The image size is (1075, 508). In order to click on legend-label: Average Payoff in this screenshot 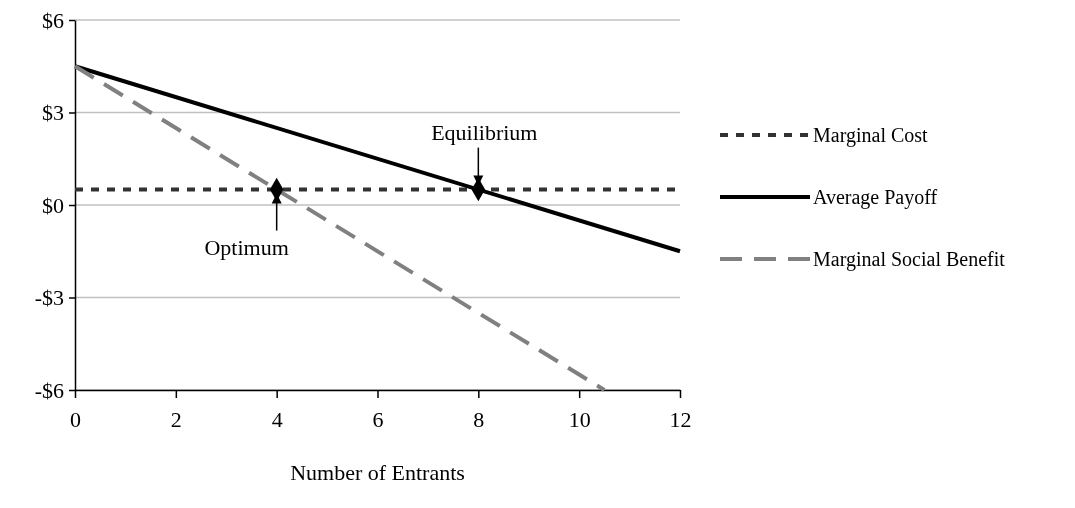, I will do `click(875, 197)`.